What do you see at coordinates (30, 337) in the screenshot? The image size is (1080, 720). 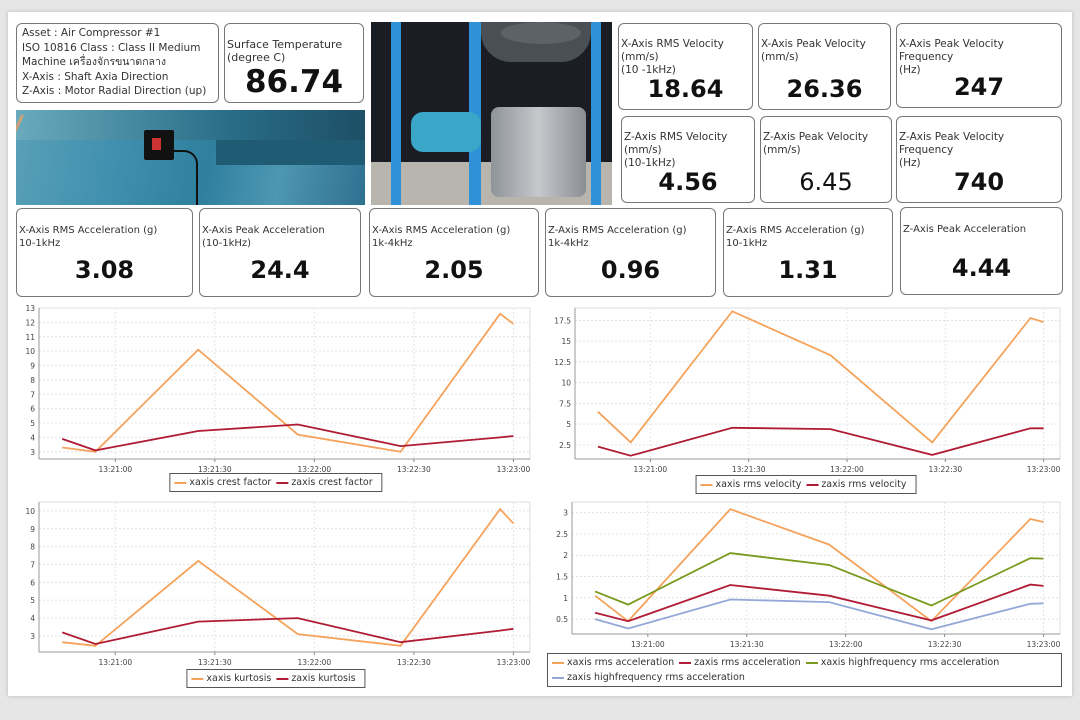 I see `y-tick-label: 11` at bounding box center [30, 337].